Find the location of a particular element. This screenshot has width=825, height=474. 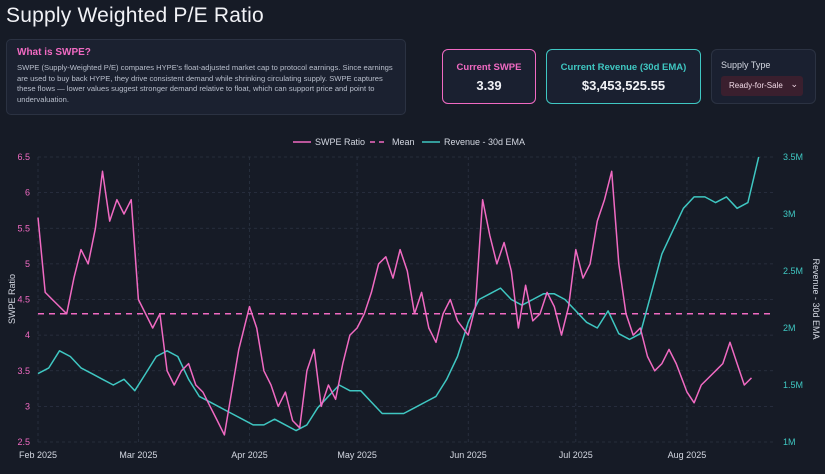

legend-mean: Mean is located at coordinates (403, 142).